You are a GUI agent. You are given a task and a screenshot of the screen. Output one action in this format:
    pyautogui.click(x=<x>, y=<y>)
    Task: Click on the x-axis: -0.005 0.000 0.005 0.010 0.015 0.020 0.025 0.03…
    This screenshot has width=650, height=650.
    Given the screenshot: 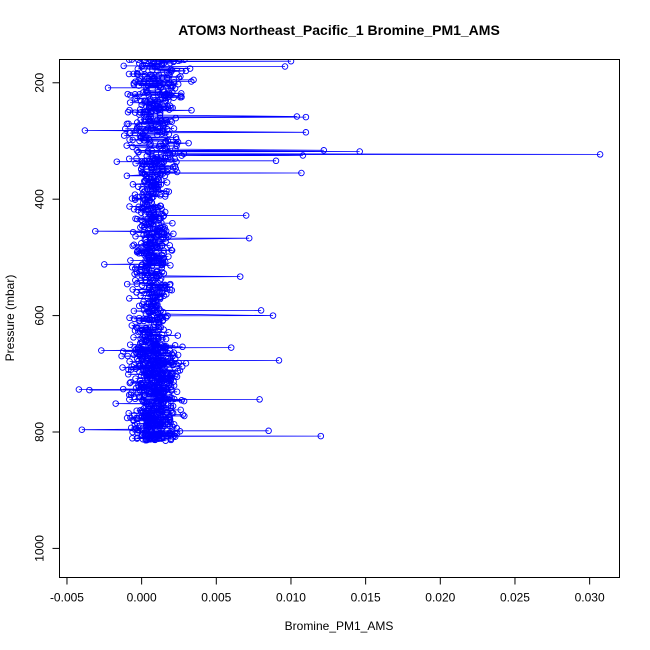 What is the action you would take?
    pyautogui.click(x=327, y=591)
    